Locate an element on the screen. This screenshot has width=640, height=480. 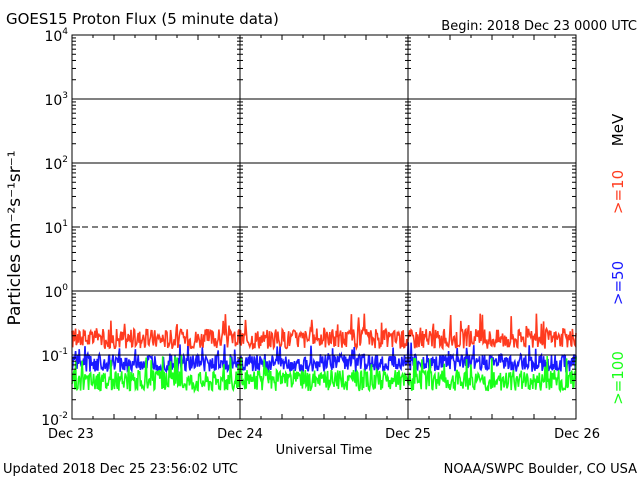
x-tick-label: Dec 24 is located at coordinates (240, 434).